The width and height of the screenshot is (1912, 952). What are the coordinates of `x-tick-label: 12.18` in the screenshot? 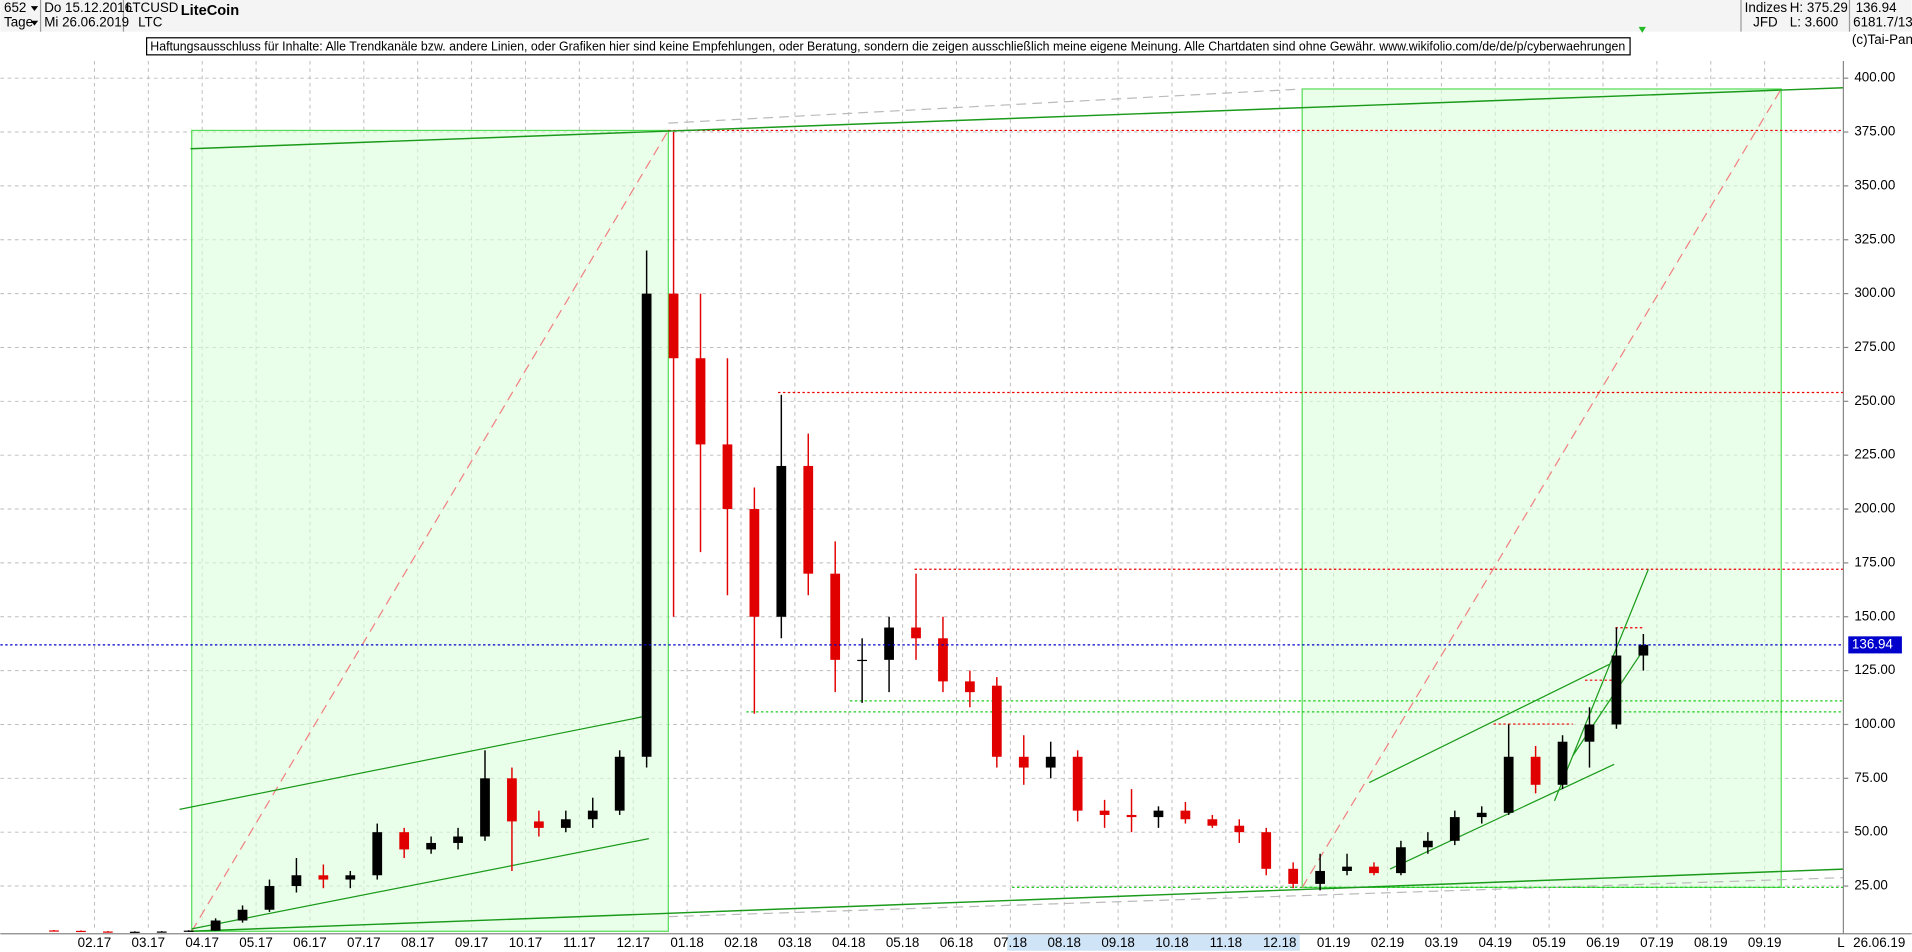 It's located at (1280, 942).